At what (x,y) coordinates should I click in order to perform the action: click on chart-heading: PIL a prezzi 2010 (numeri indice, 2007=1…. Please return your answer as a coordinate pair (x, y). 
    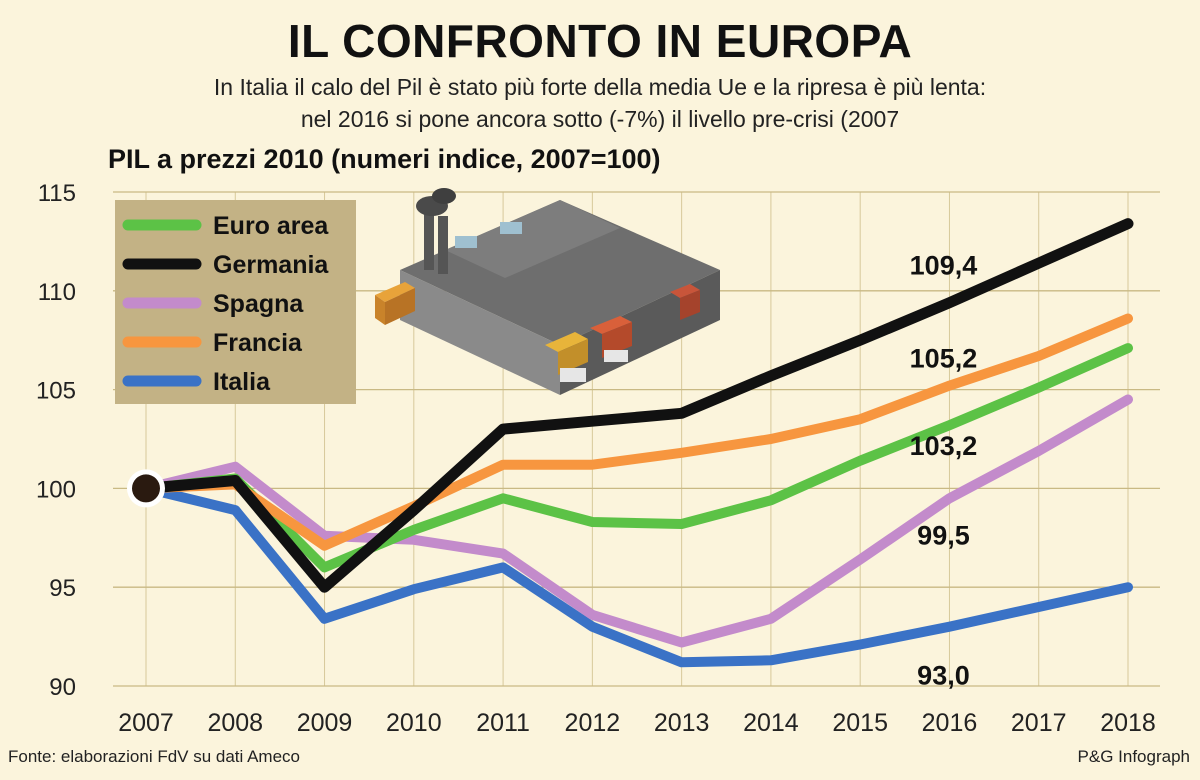
    Looking at the image, I should click on (384, 159).